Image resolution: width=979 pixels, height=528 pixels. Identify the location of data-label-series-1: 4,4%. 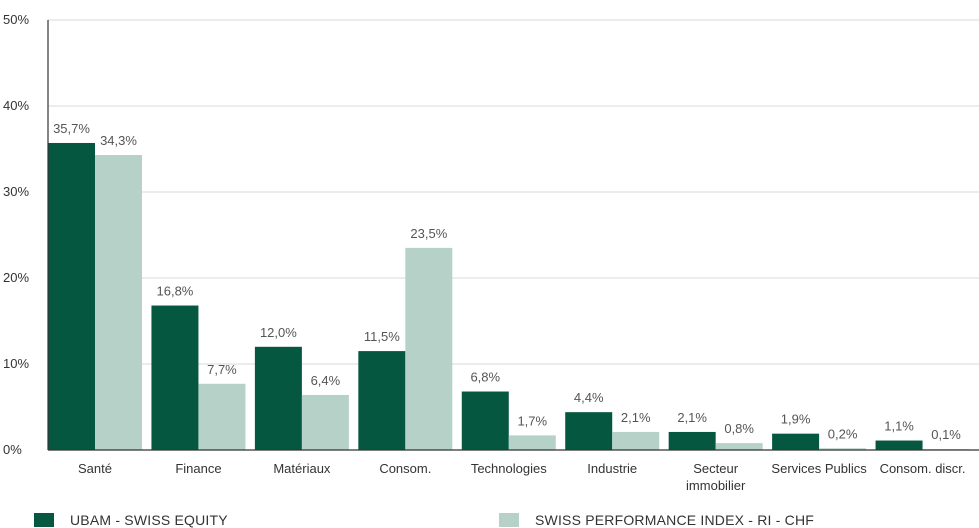
(589, 397).